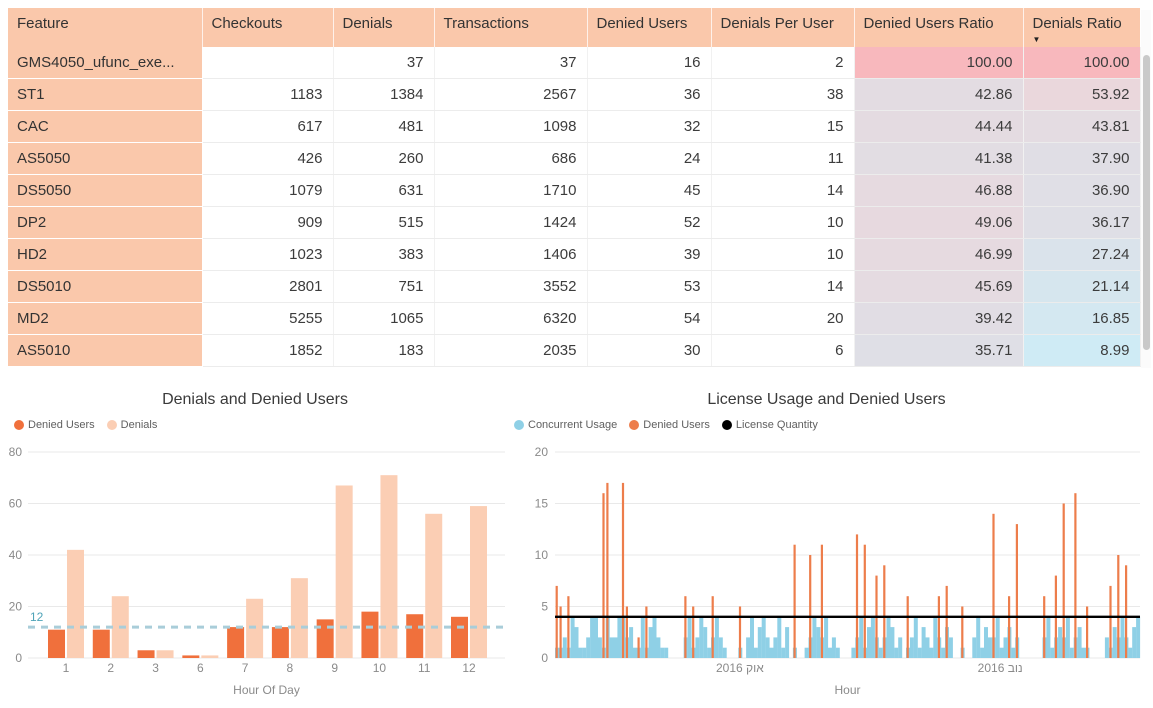  I want to click on legend-item-denials: Denials, so click(132, 425).